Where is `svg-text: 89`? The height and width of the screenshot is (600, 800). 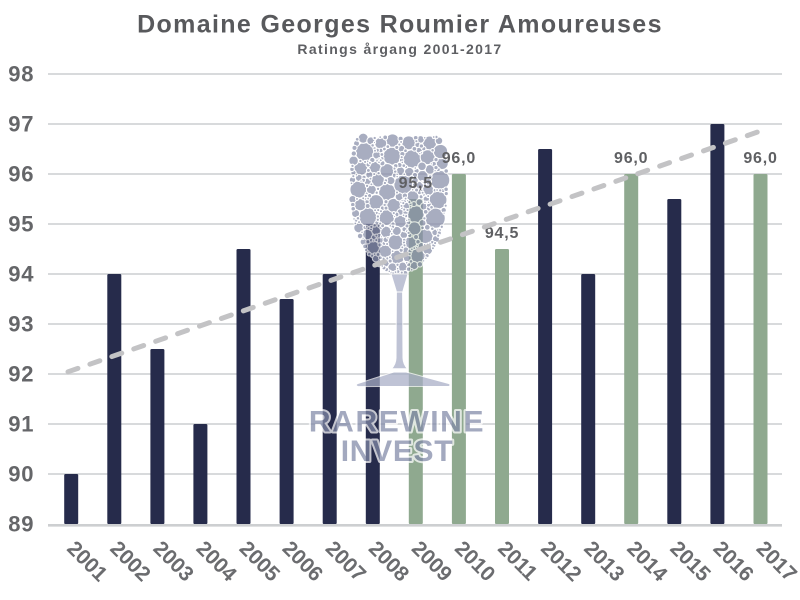
svg-text: 89 is located at coordinates (21, 523).